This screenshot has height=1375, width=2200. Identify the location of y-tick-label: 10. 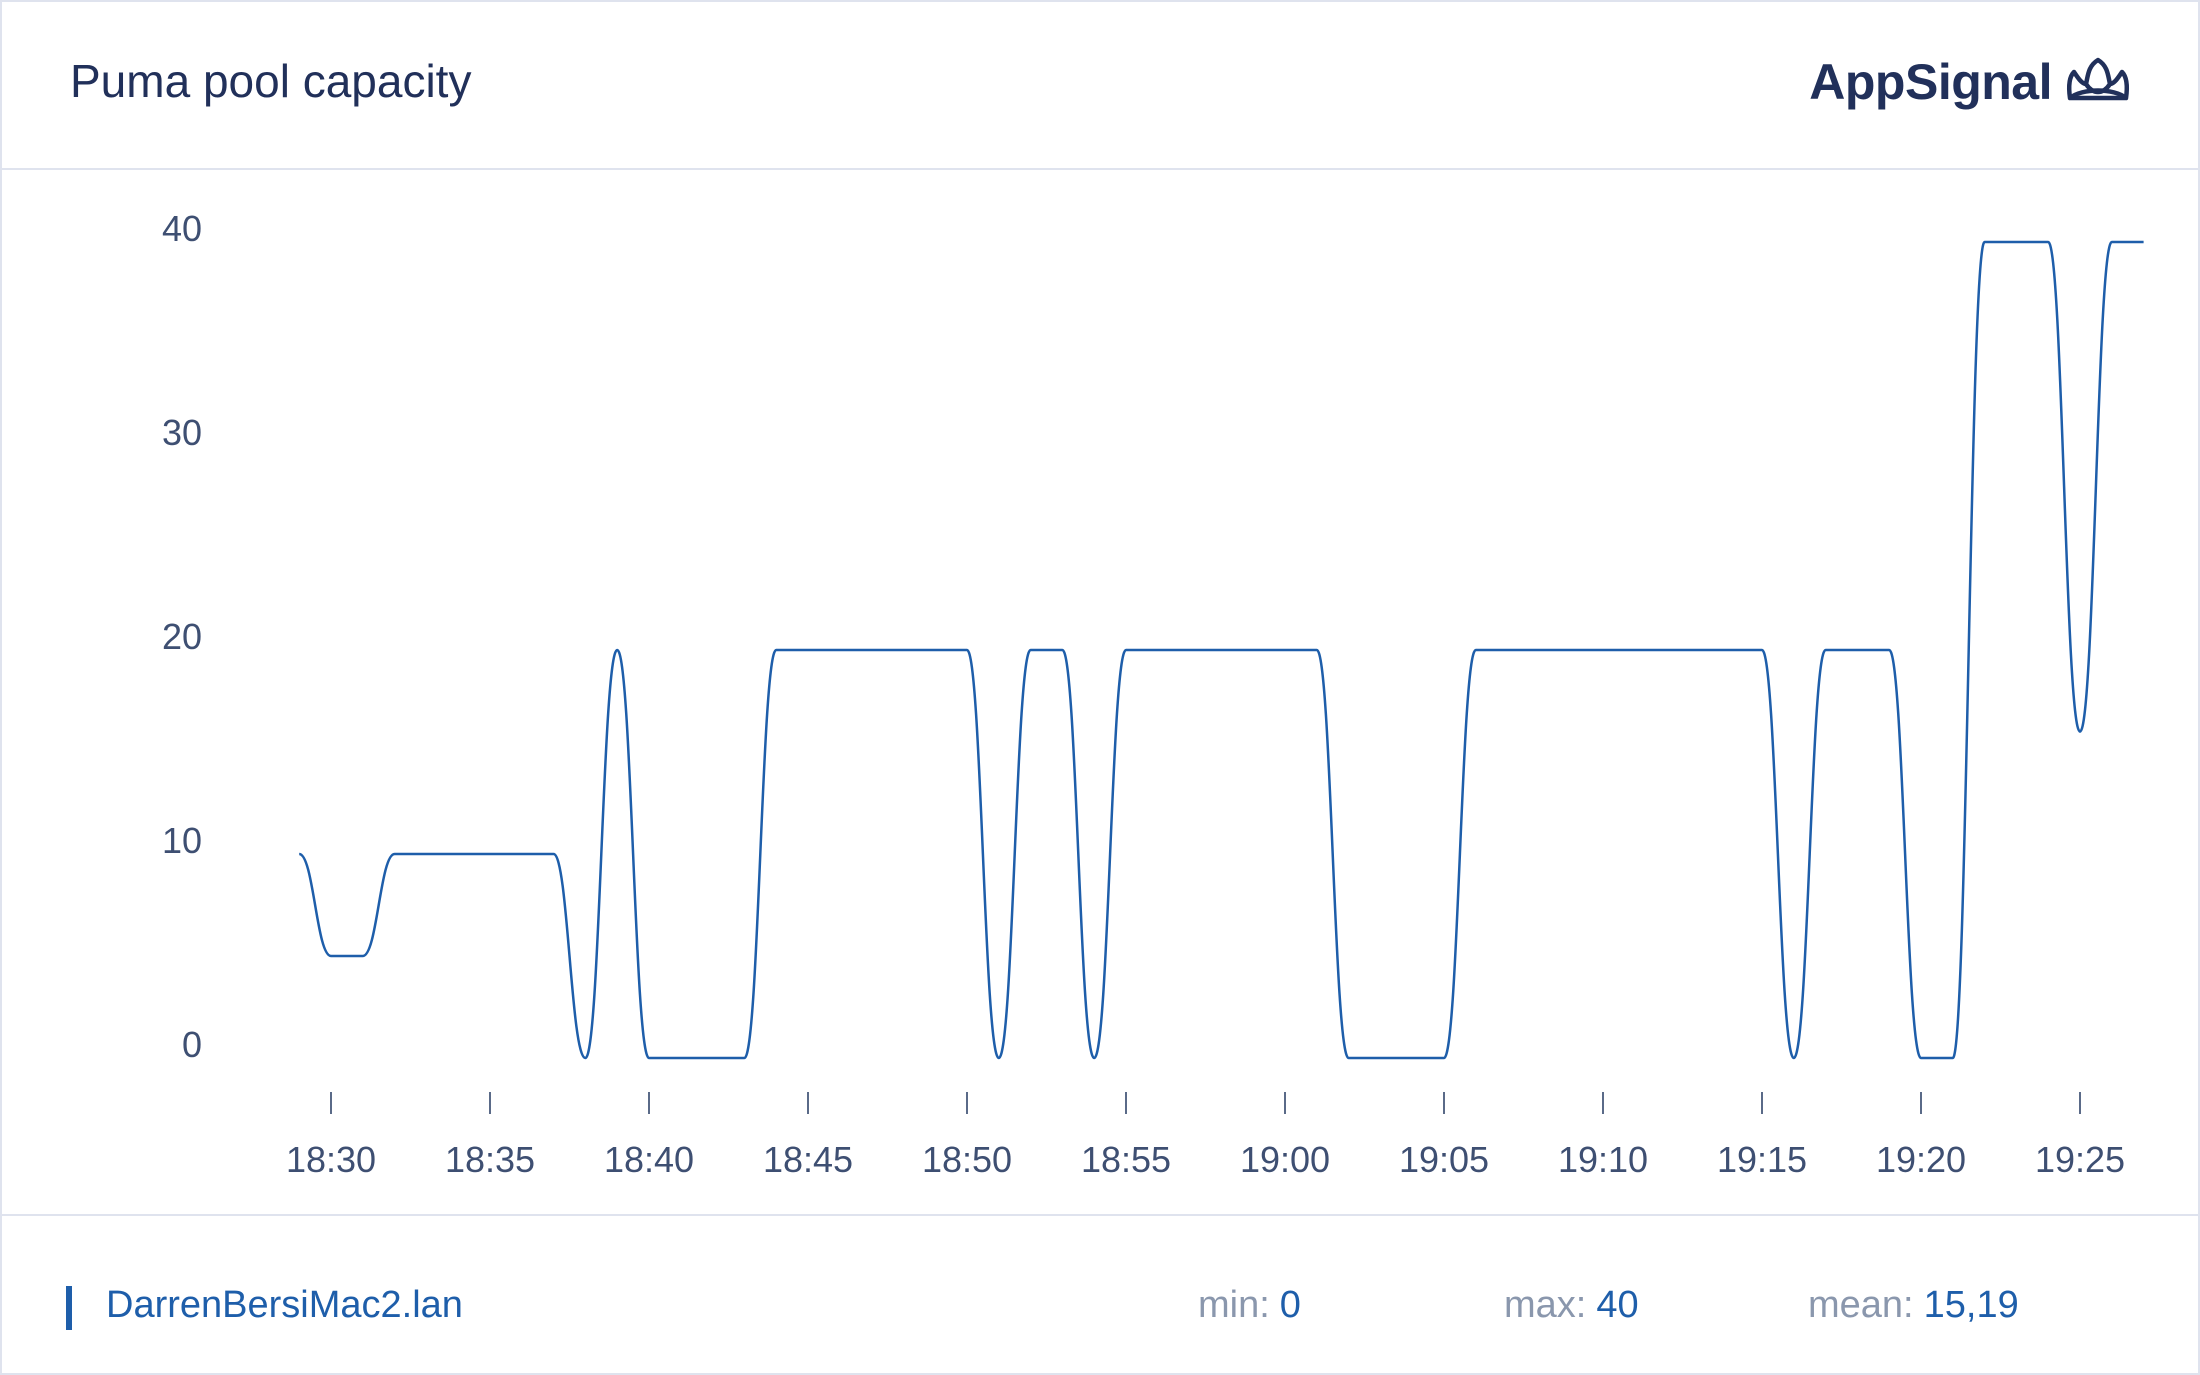
(182, 840).